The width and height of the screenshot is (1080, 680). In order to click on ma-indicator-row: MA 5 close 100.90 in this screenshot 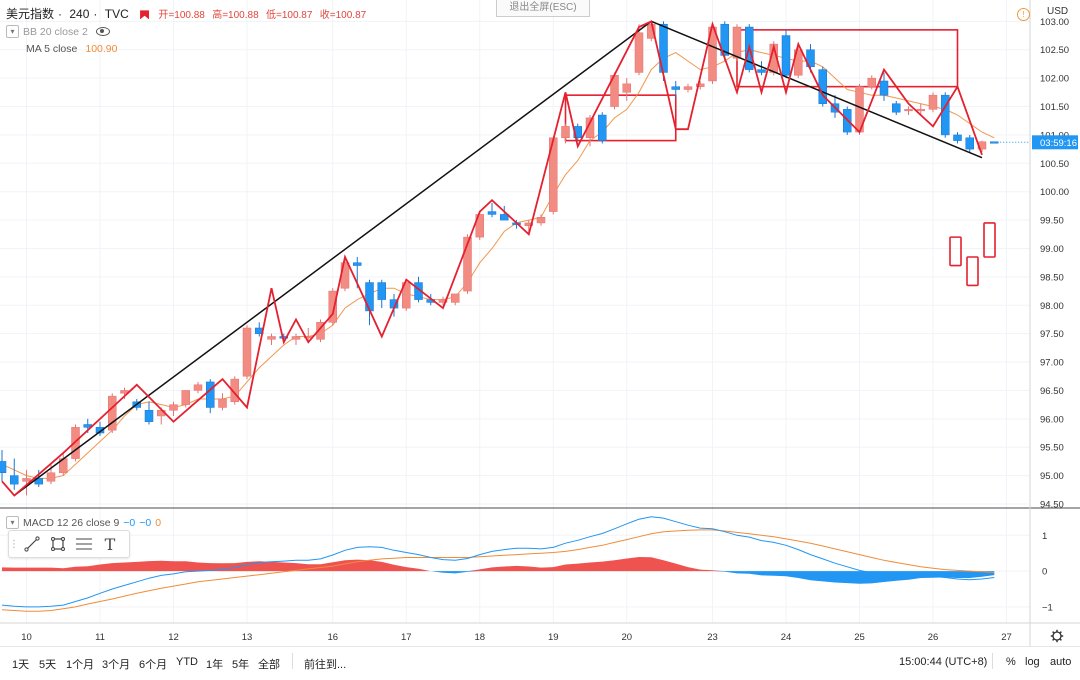, I will do `click(71, 49)`.